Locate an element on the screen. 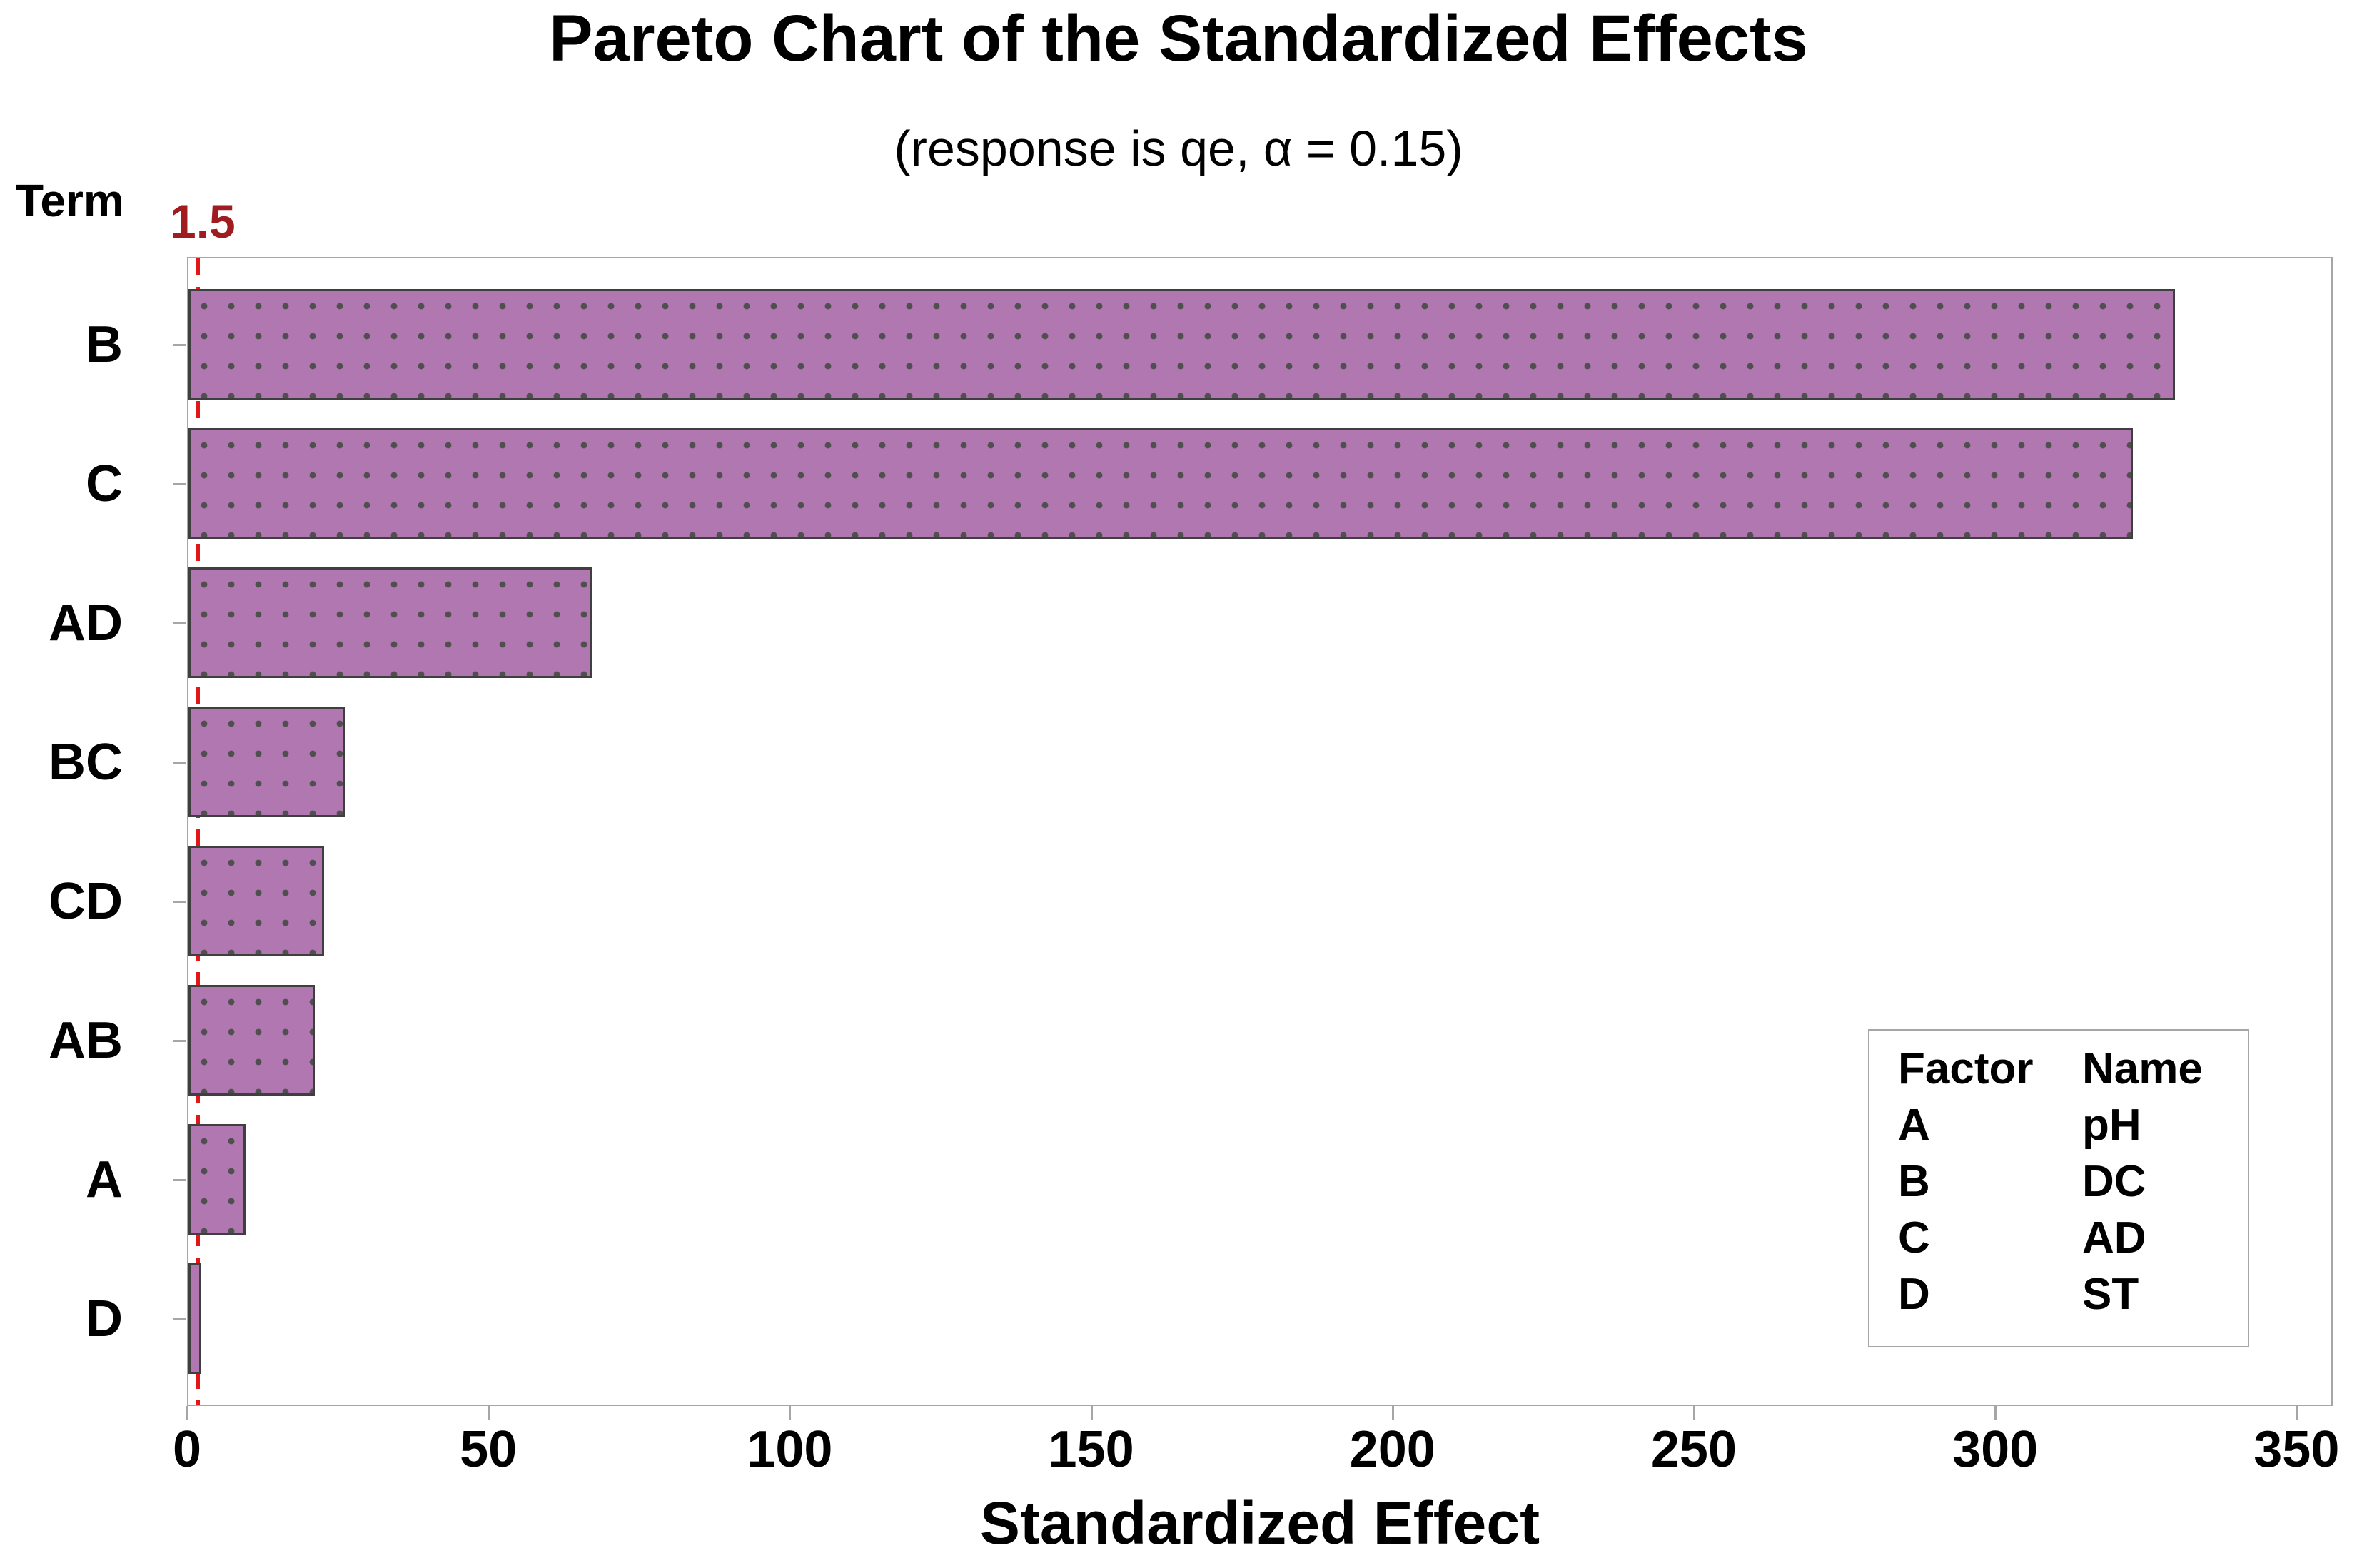  y-tick-label-ab: AB is located at coordinates (86, 1040).